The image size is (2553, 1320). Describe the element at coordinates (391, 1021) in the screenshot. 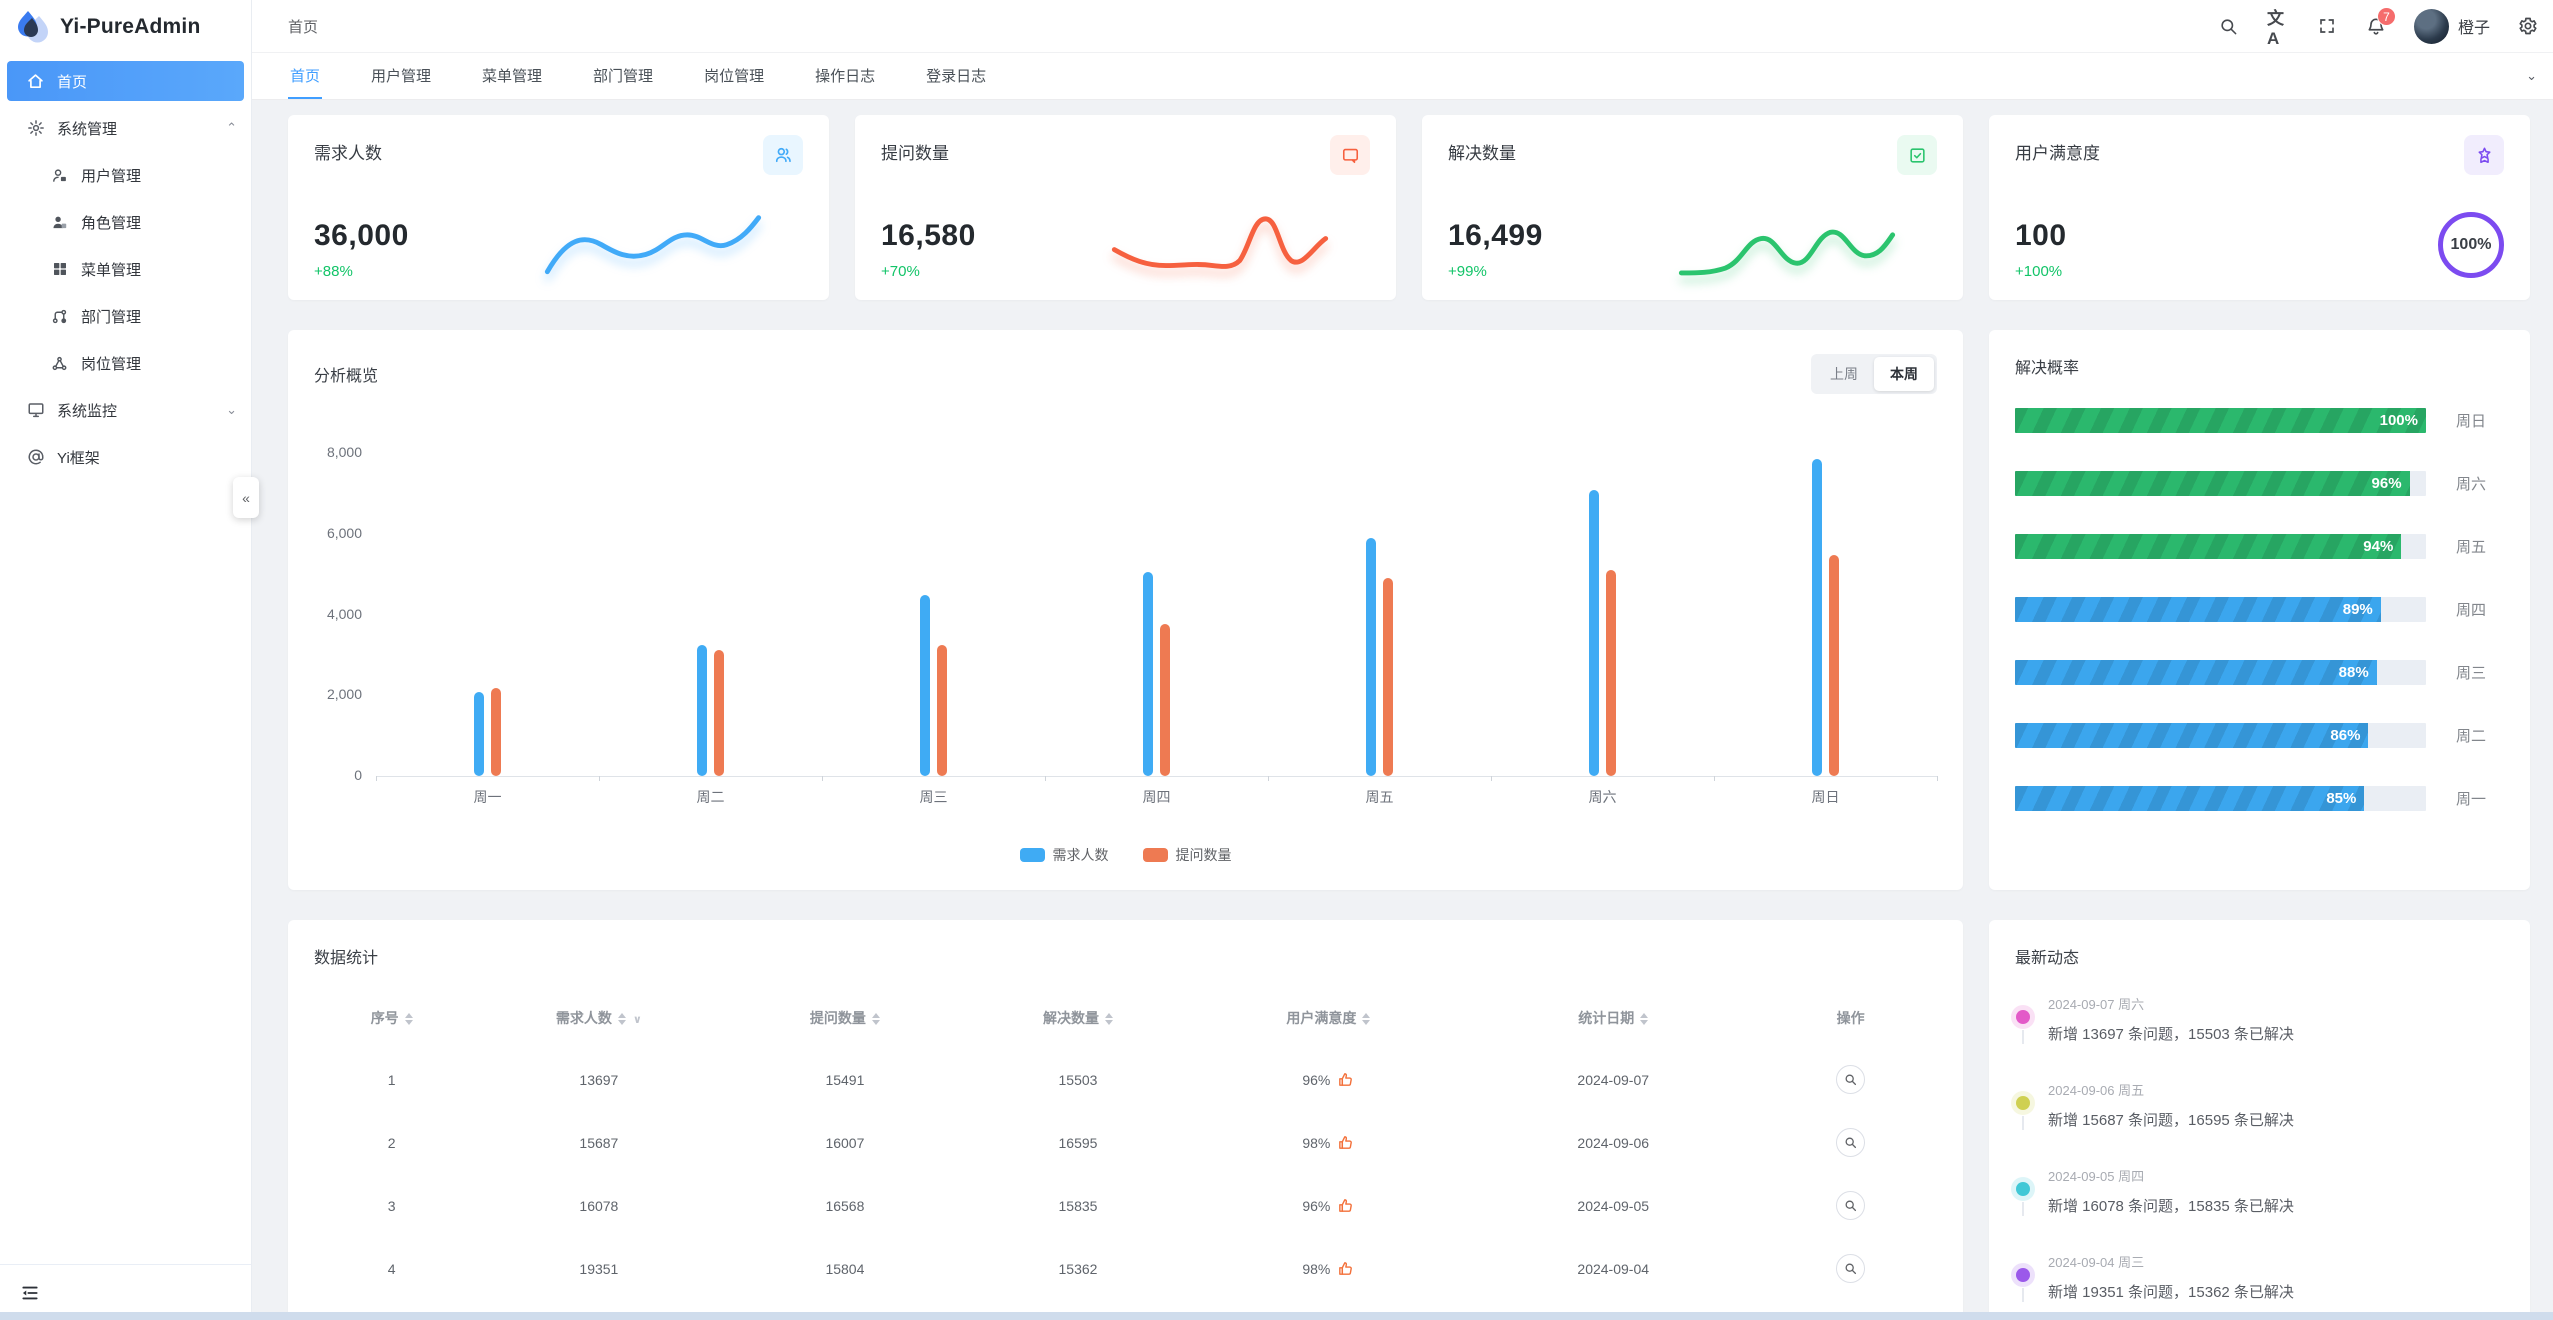

I see `column-header: 序号` at that location.